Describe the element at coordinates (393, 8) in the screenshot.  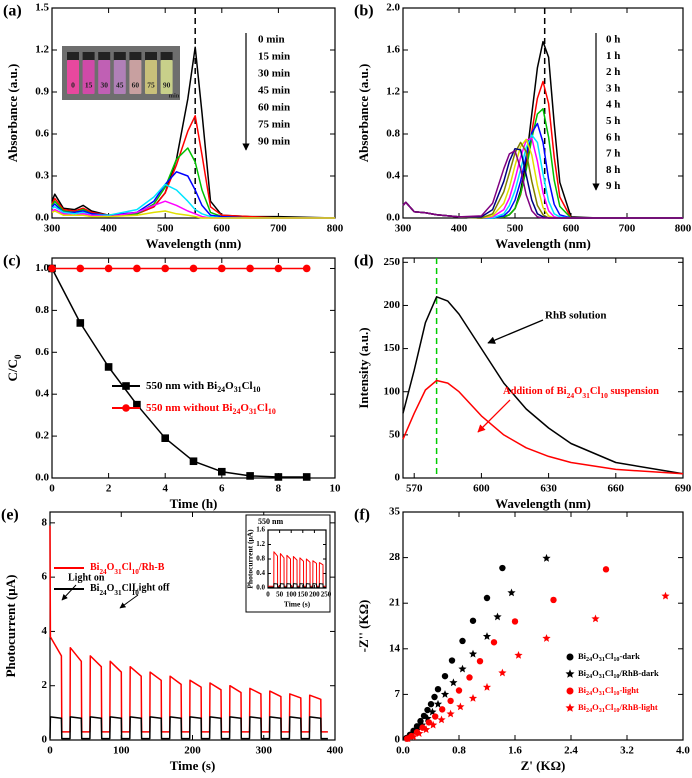
I see `y-tick-label: 2.0` at that location.